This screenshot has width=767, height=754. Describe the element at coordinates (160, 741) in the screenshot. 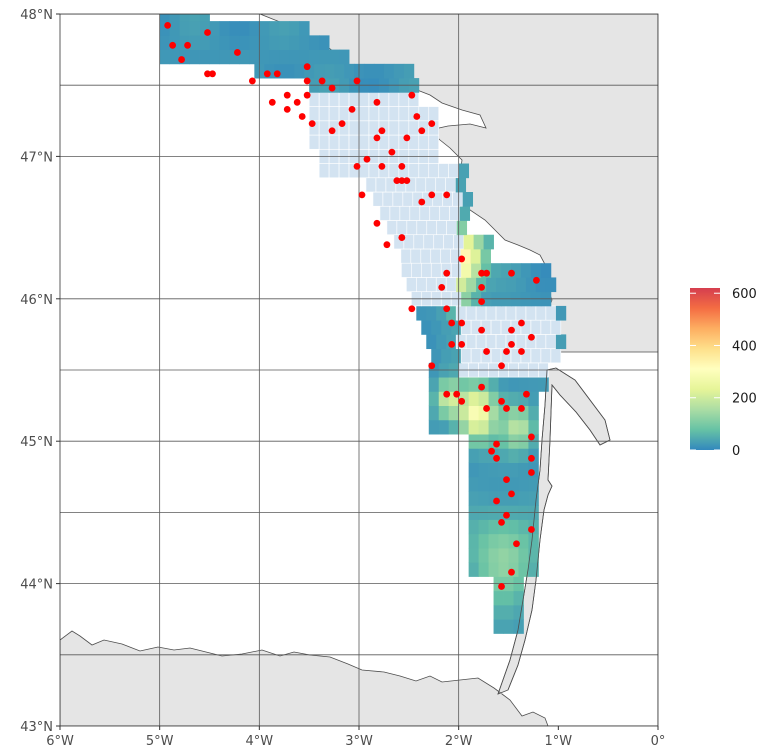

I see `x-tick-label: 5°W` at that location.